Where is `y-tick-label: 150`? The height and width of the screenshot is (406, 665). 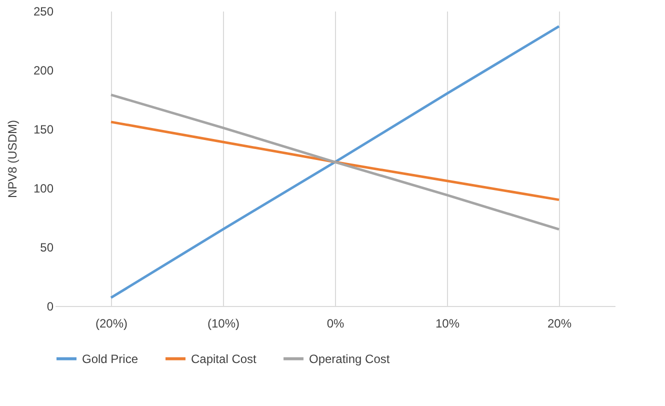
y-tick-label: 150 is located at coordinates (43, 129).